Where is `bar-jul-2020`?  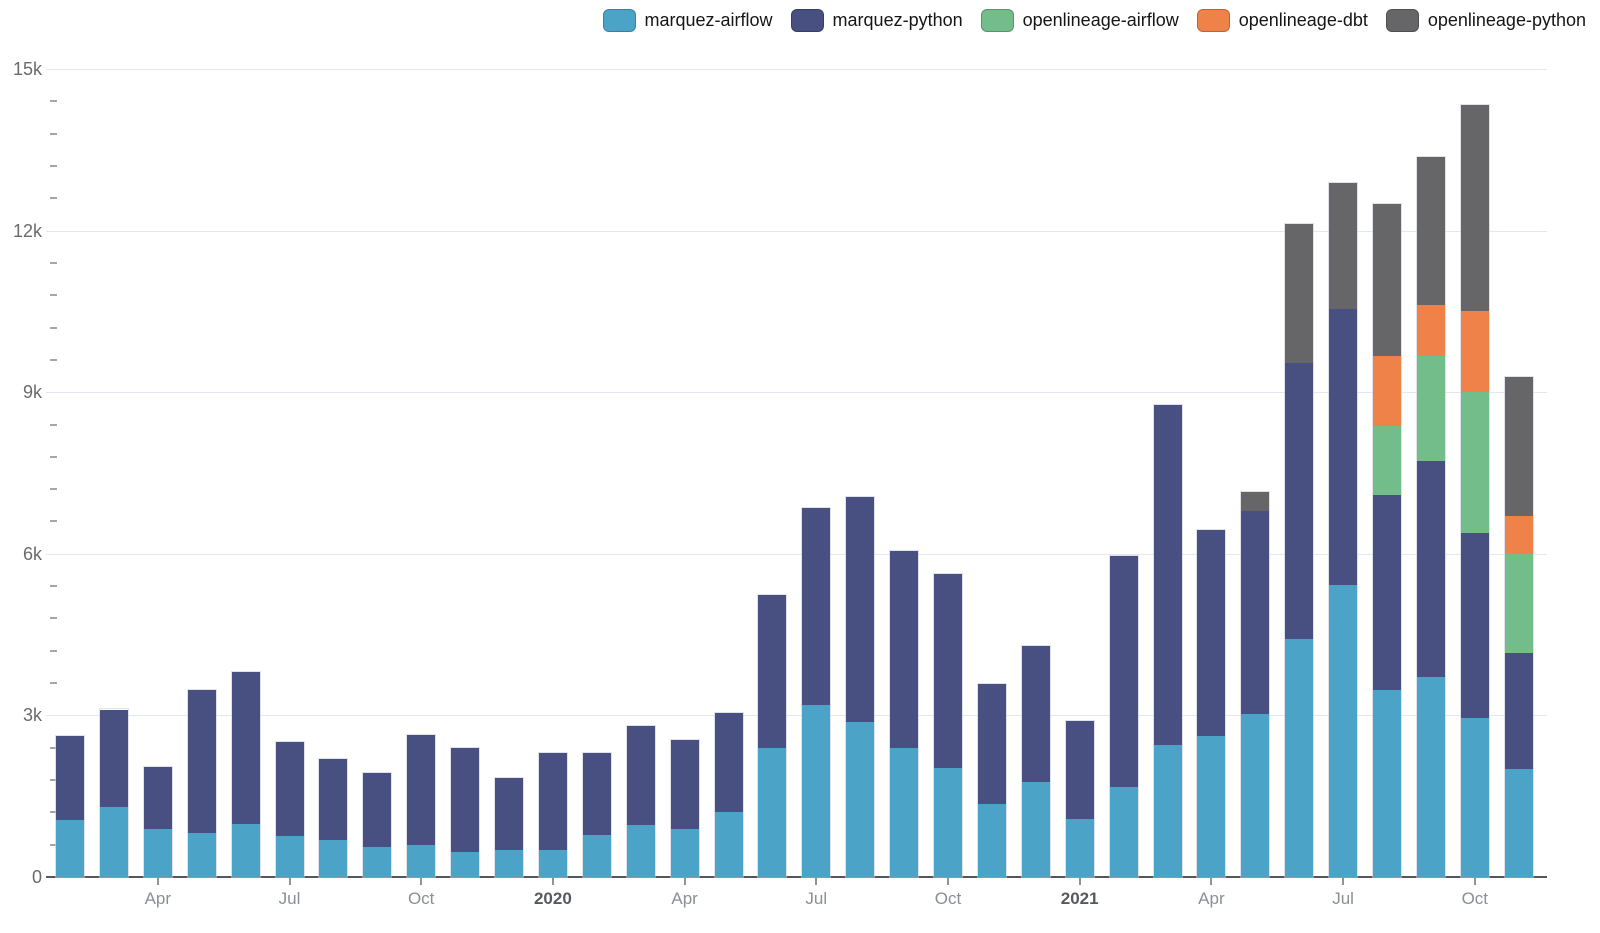 bar-jul-2020 is located at coordinates (816, 692).